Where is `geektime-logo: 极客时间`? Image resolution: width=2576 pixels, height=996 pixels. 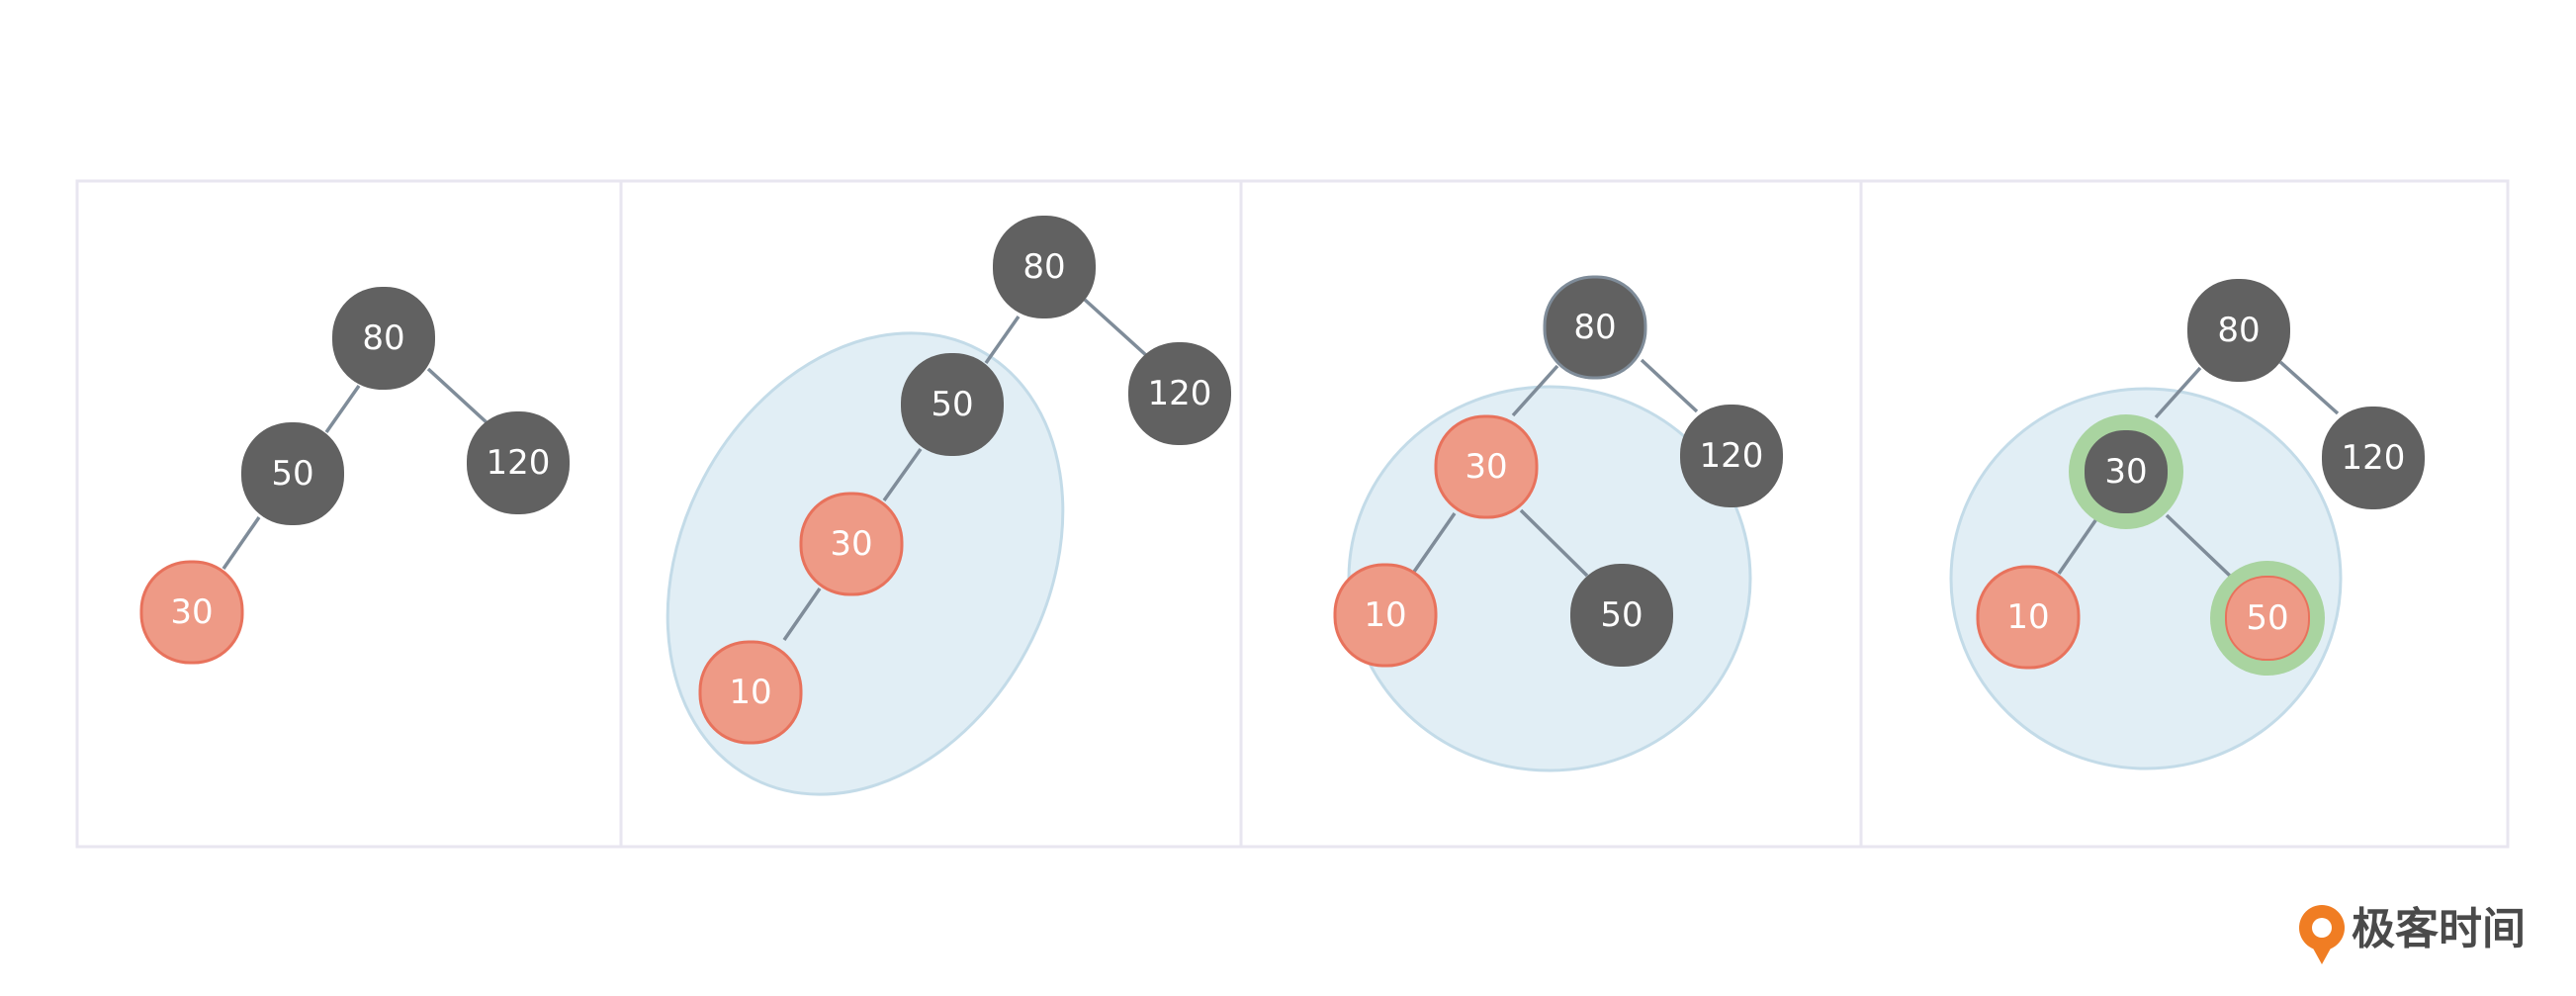
geektime-logo: 极客时间 is located at coordinates (2412, 934).